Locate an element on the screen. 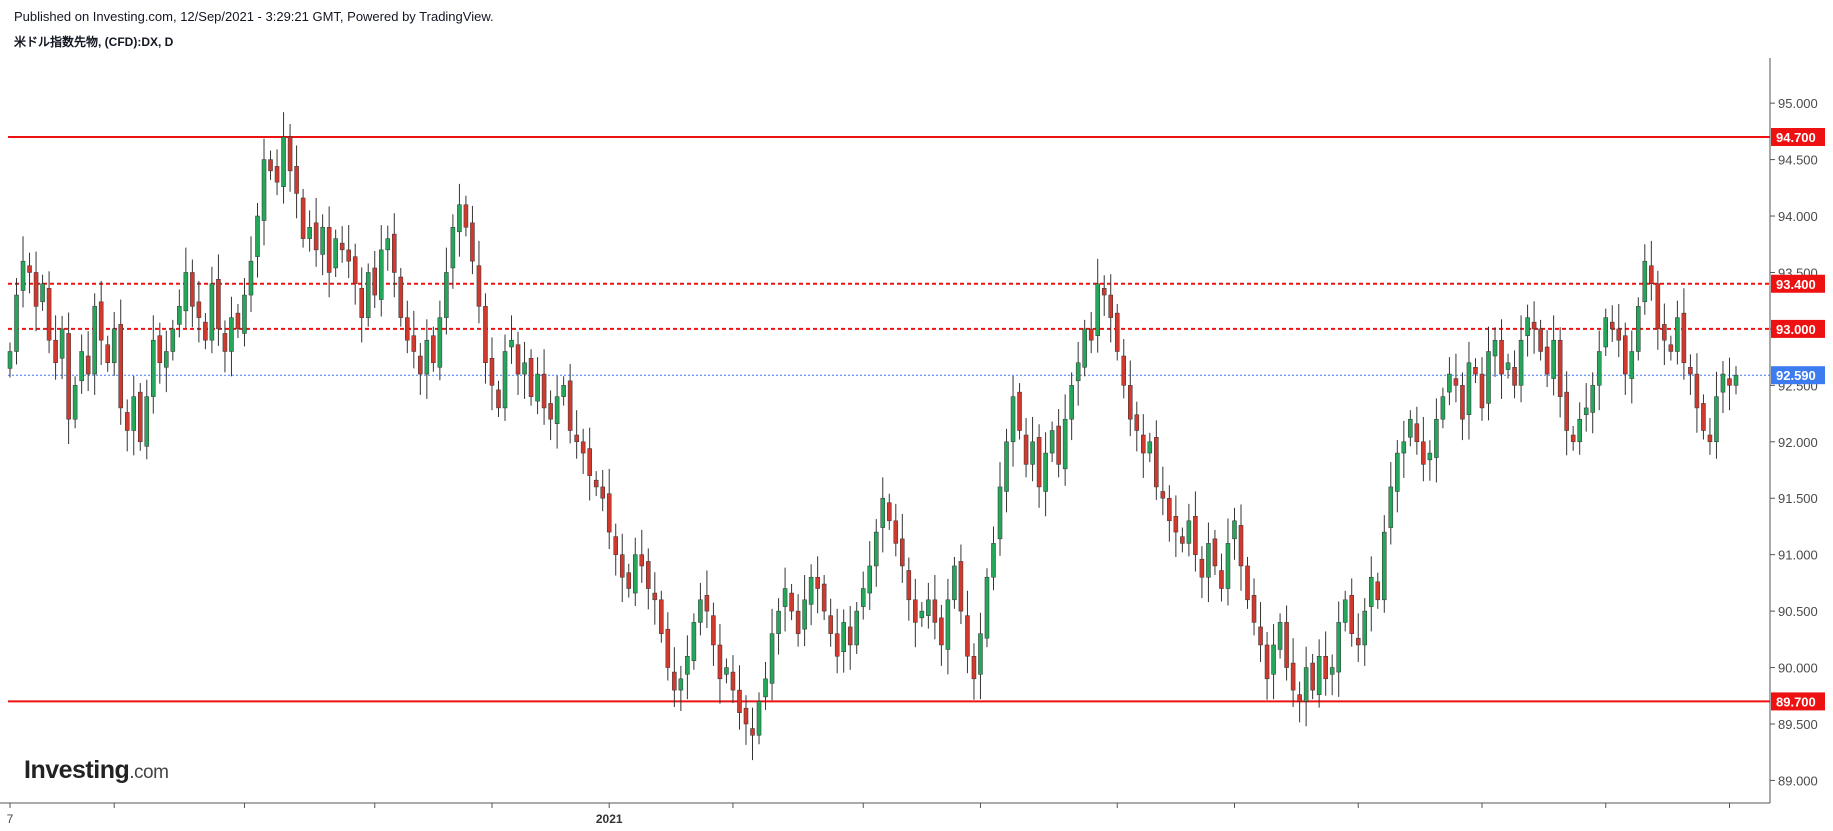 This screenshot has height=831, width=1833. logo-brand: Investing is located at coordinates (77, 770).